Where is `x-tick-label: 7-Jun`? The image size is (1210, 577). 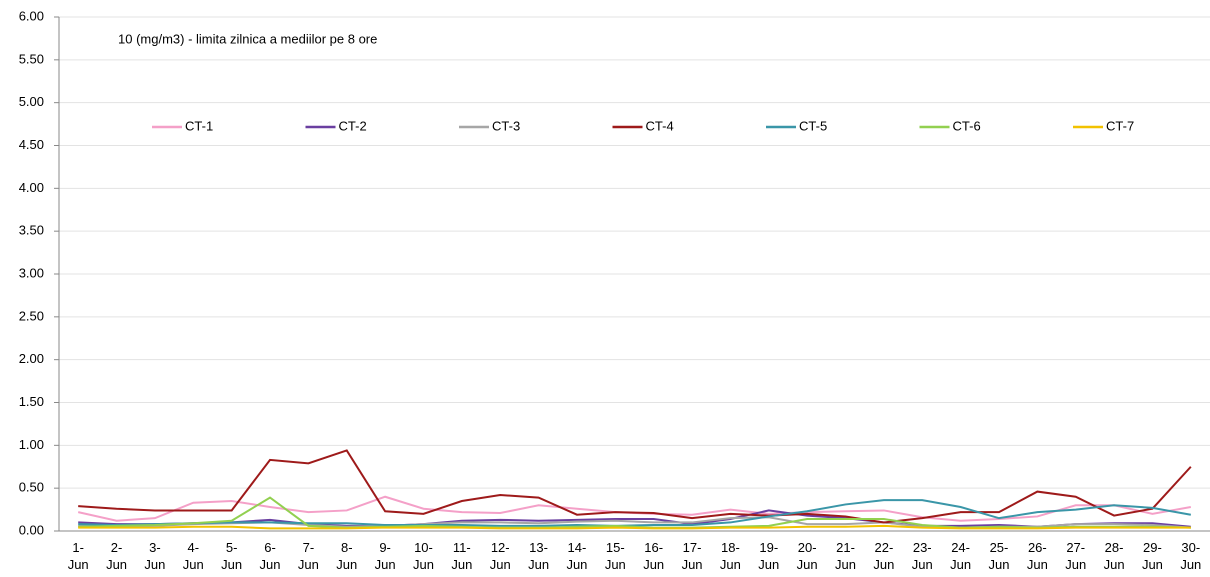 x-tick-label: 7-Jun is located at coordinates (308, 556).